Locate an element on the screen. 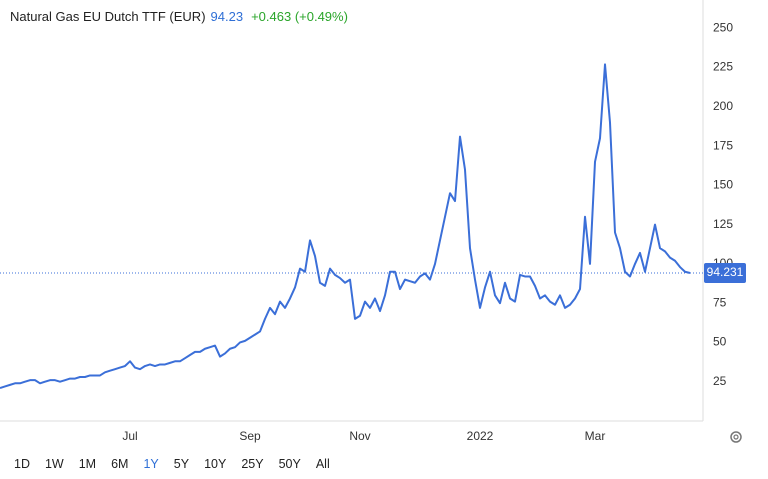 This screenshot has width=768, height=479. y-tick-label: 225 is located at coordinates (723, 67).